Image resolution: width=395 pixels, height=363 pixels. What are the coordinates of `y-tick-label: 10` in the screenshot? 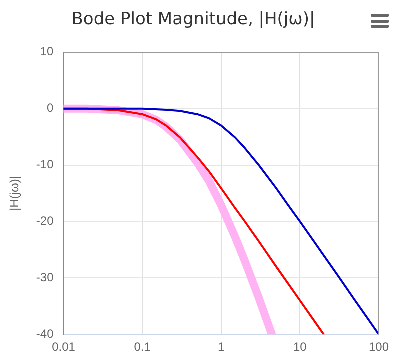 It's located at (47, 51).